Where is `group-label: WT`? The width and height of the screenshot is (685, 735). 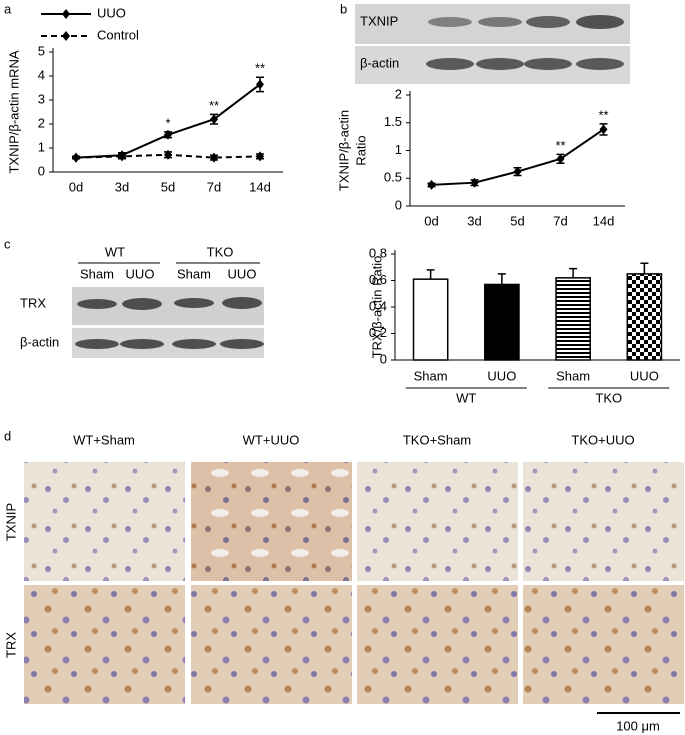
group-label: WT is located at coordinates (466, 397).